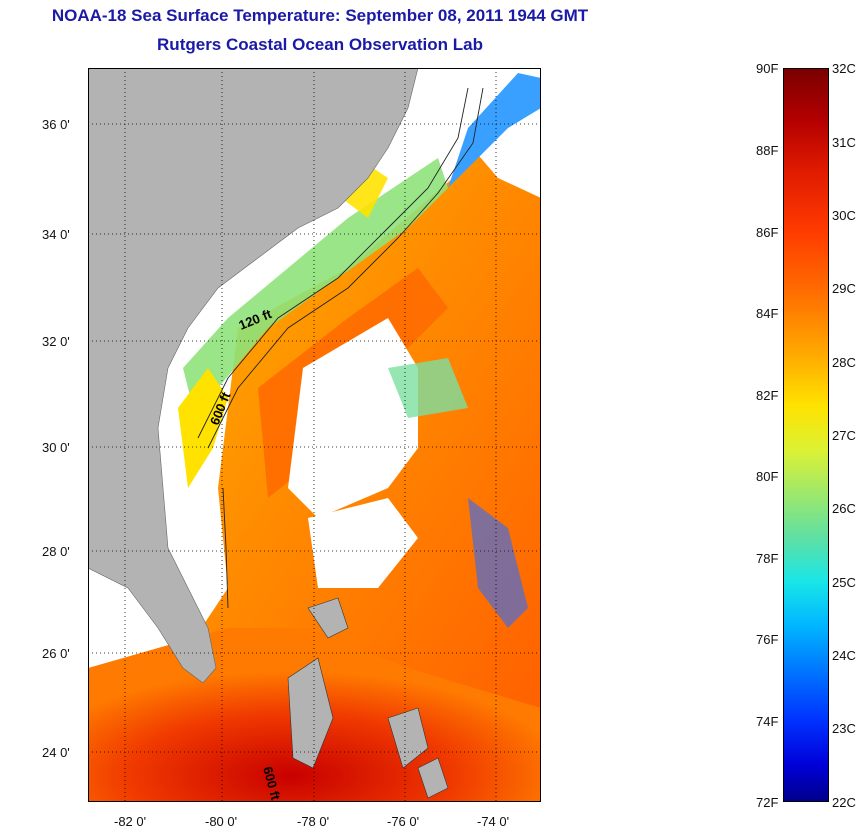 The height and width of the screenshot is (832, 865). Describe the element at coordinates (767, 476) in the screenshot. I see `colorbar-label-80f: 80F` at that location.